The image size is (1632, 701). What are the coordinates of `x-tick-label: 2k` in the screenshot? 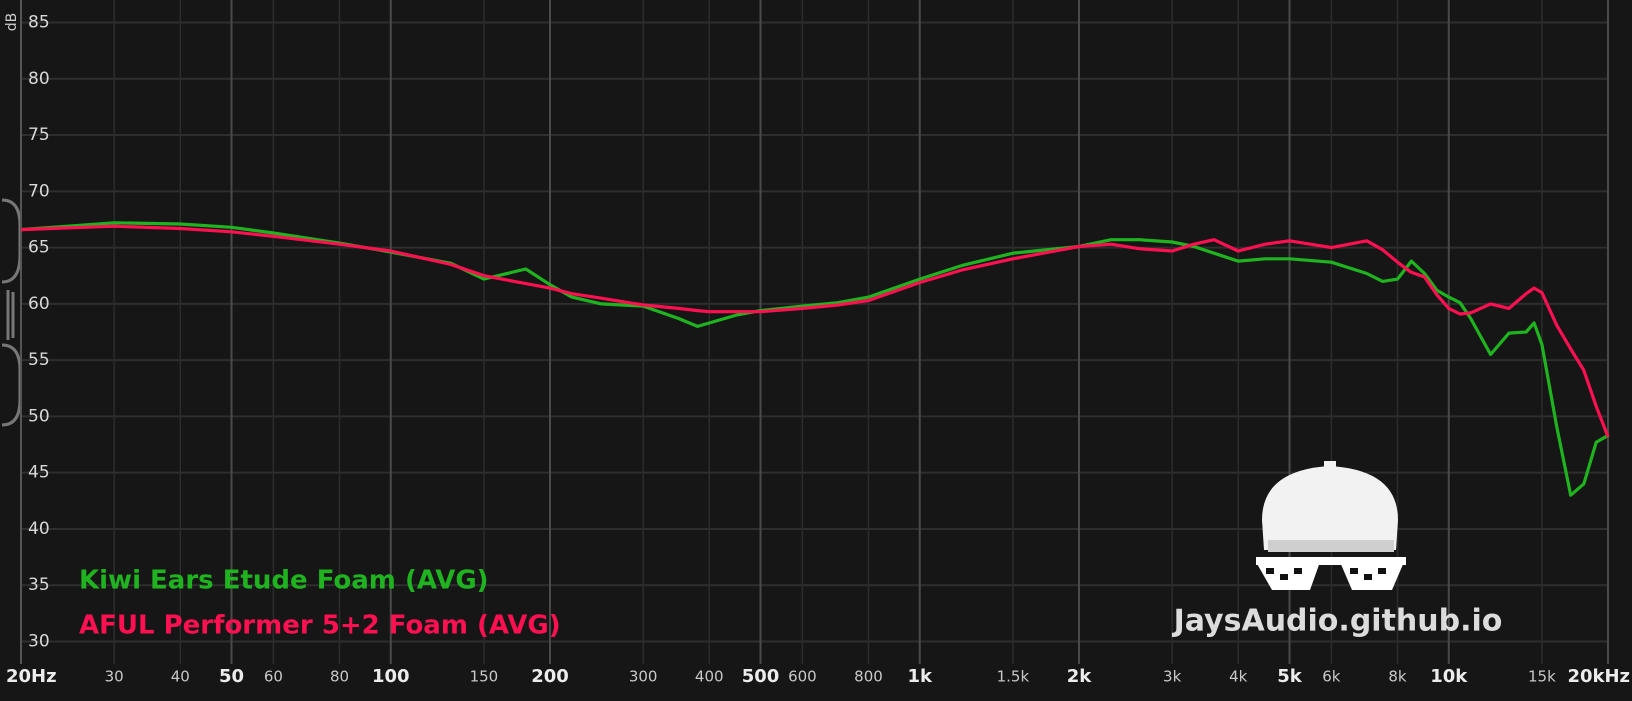 It's located at (1080, 676).